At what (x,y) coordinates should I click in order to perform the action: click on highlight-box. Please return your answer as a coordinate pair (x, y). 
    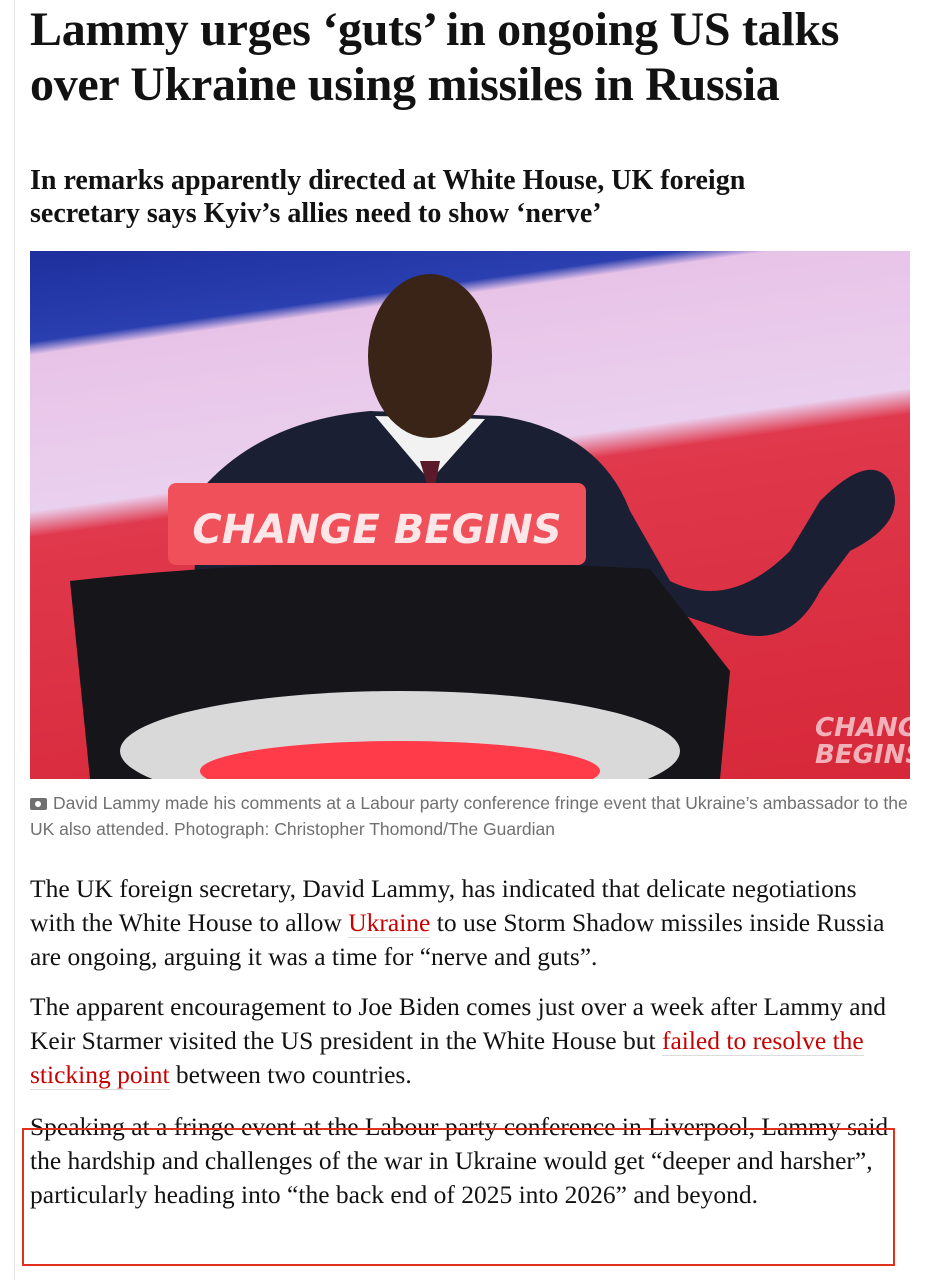
    Looking at the image, I should click on (458, 1197).